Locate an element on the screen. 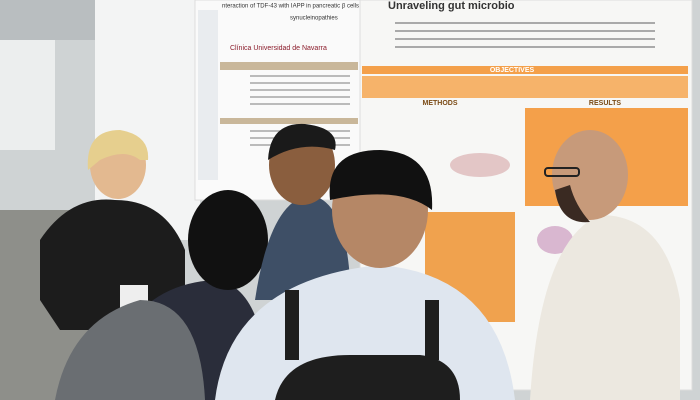  objectives-box is located at coordinates (525, 87).